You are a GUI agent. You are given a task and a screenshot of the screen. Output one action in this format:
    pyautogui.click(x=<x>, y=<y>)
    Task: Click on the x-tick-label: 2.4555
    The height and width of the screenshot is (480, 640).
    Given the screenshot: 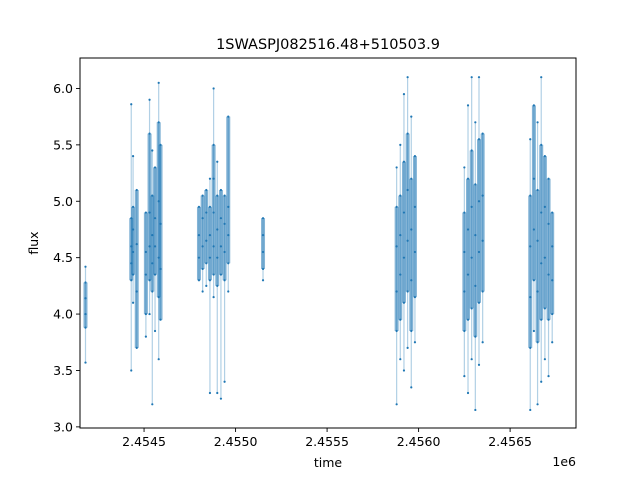 What is the action you would take?
    pyautogui.click(x=327, y=441)
    